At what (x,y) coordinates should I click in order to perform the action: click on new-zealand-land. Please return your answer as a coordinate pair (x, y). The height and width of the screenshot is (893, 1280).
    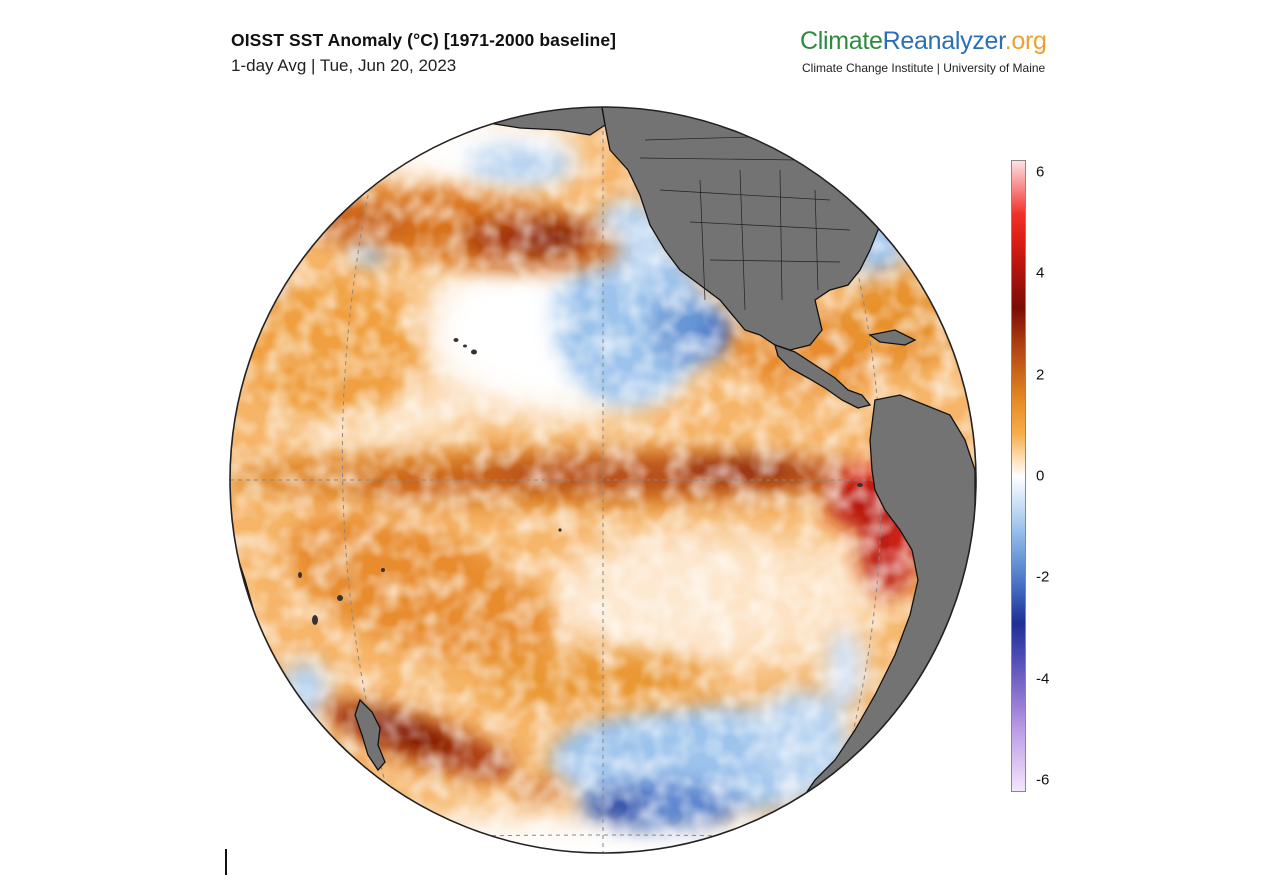
    Looking at the image, I should click on (370, 735).